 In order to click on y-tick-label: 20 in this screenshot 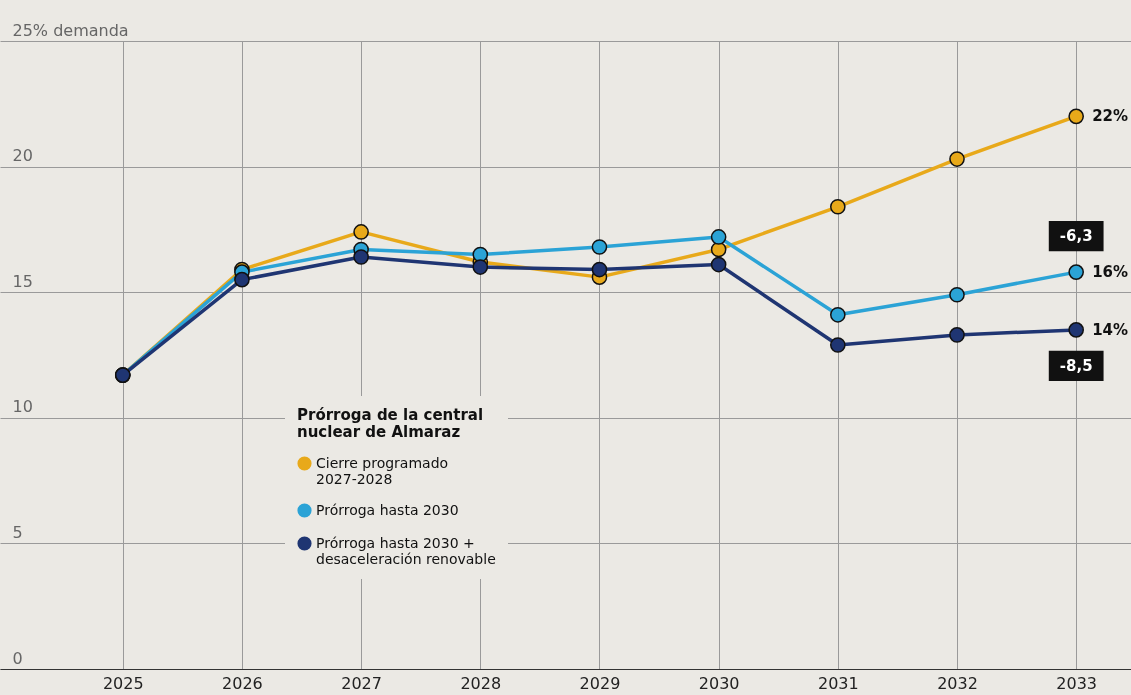, I will do `click(22, 156)`.